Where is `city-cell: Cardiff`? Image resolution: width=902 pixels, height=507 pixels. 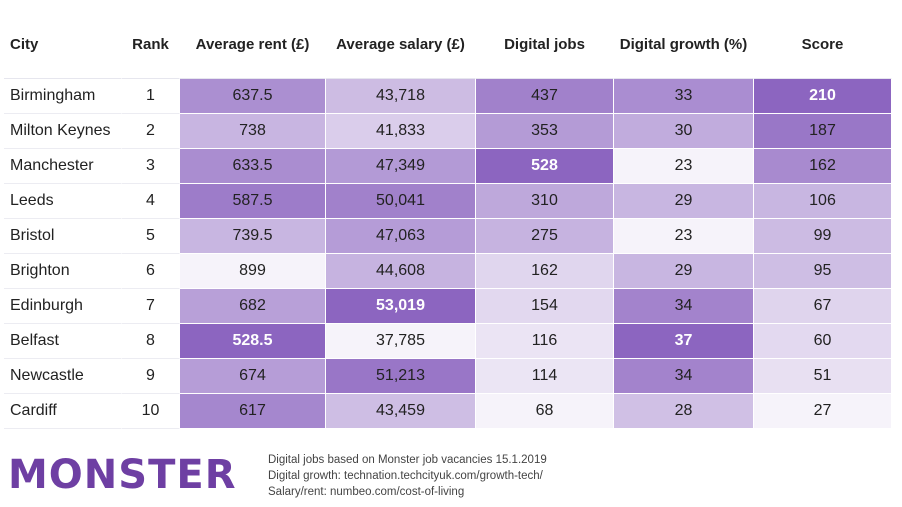 city-cell: Cardiff is located at coordinates (63, 411).